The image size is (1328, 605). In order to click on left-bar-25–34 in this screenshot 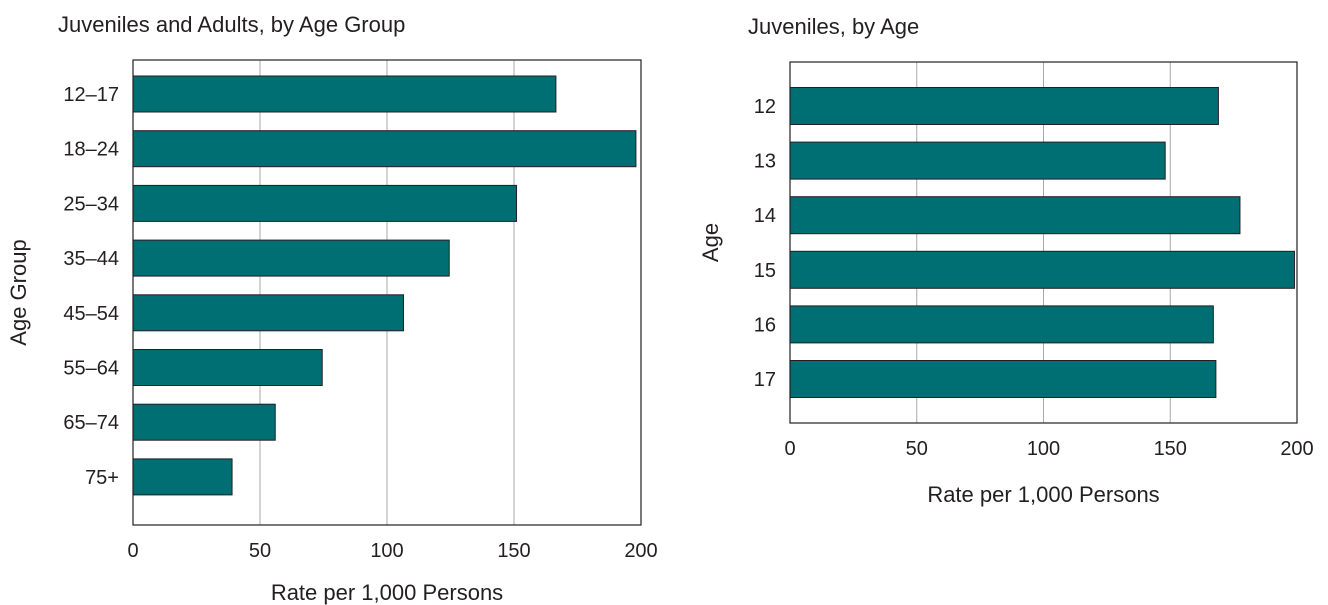, I will do `click(325, 203)`.